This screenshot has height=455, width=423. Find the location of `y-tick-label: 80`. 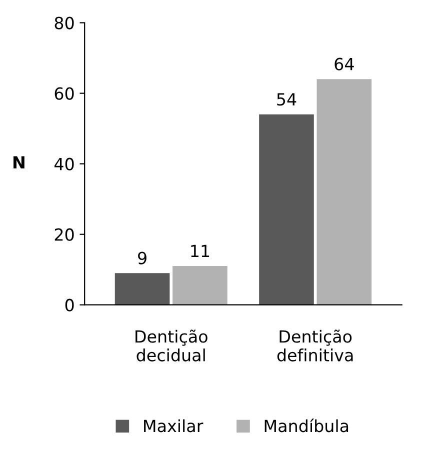

y-tick-label: 80 is located at coordinates (64, 23).